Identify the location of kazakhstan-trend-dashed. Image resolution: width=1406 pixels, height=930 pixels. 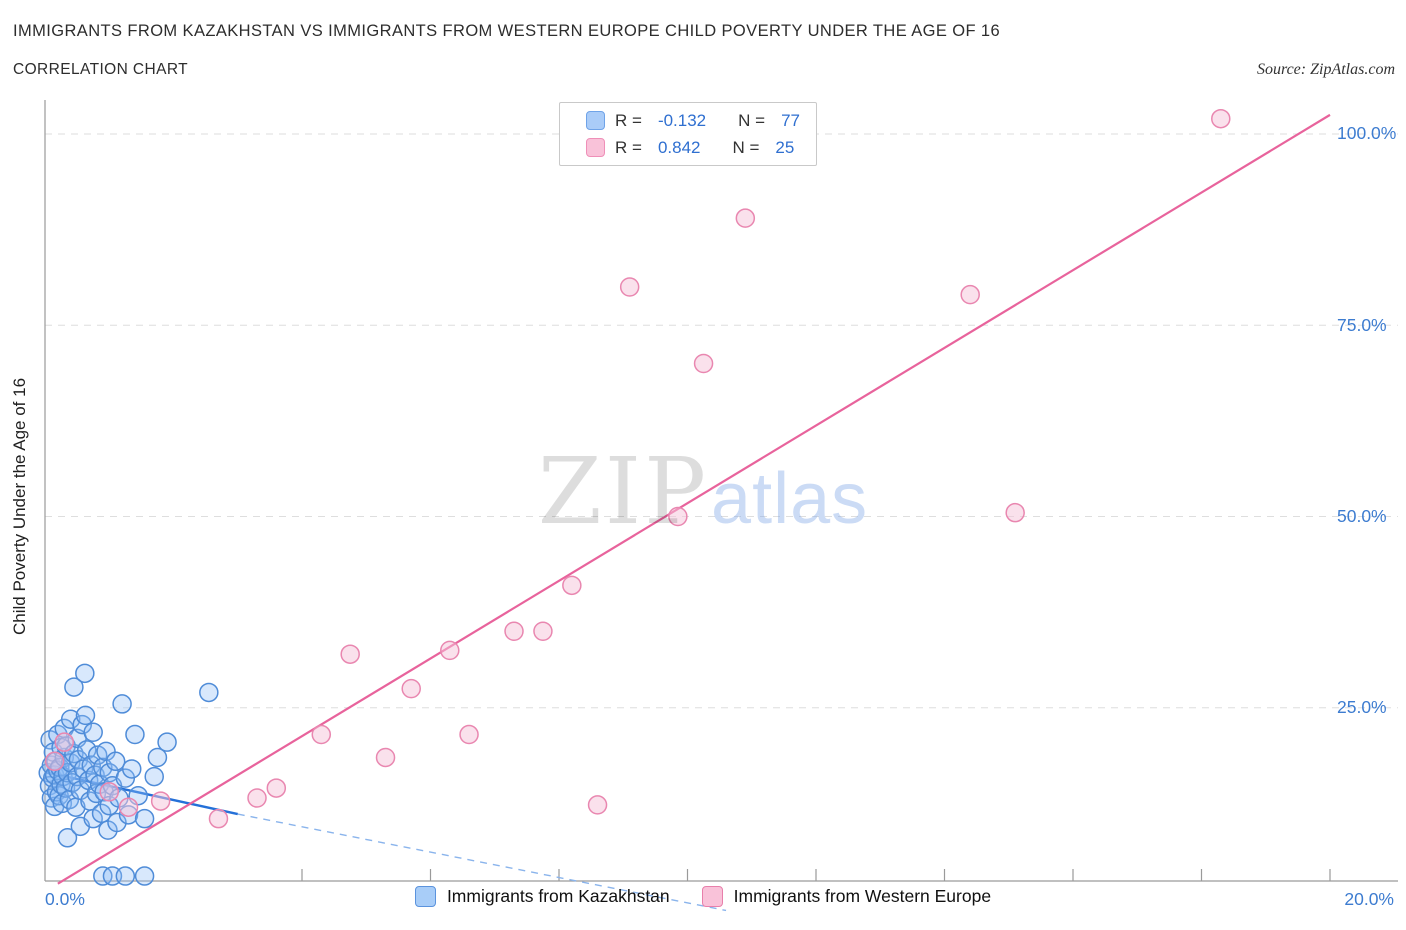
(482, 862).